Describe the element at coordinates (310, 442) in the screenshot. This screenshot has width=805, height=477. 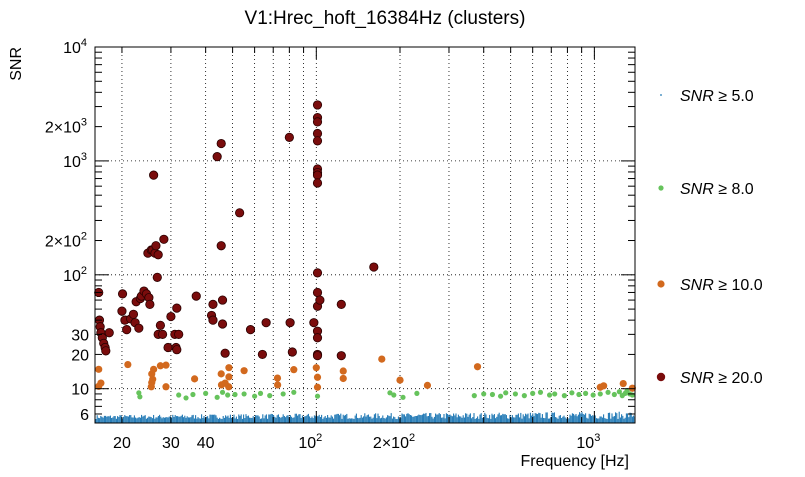
I see `x-tick-label: 10²` at that location.